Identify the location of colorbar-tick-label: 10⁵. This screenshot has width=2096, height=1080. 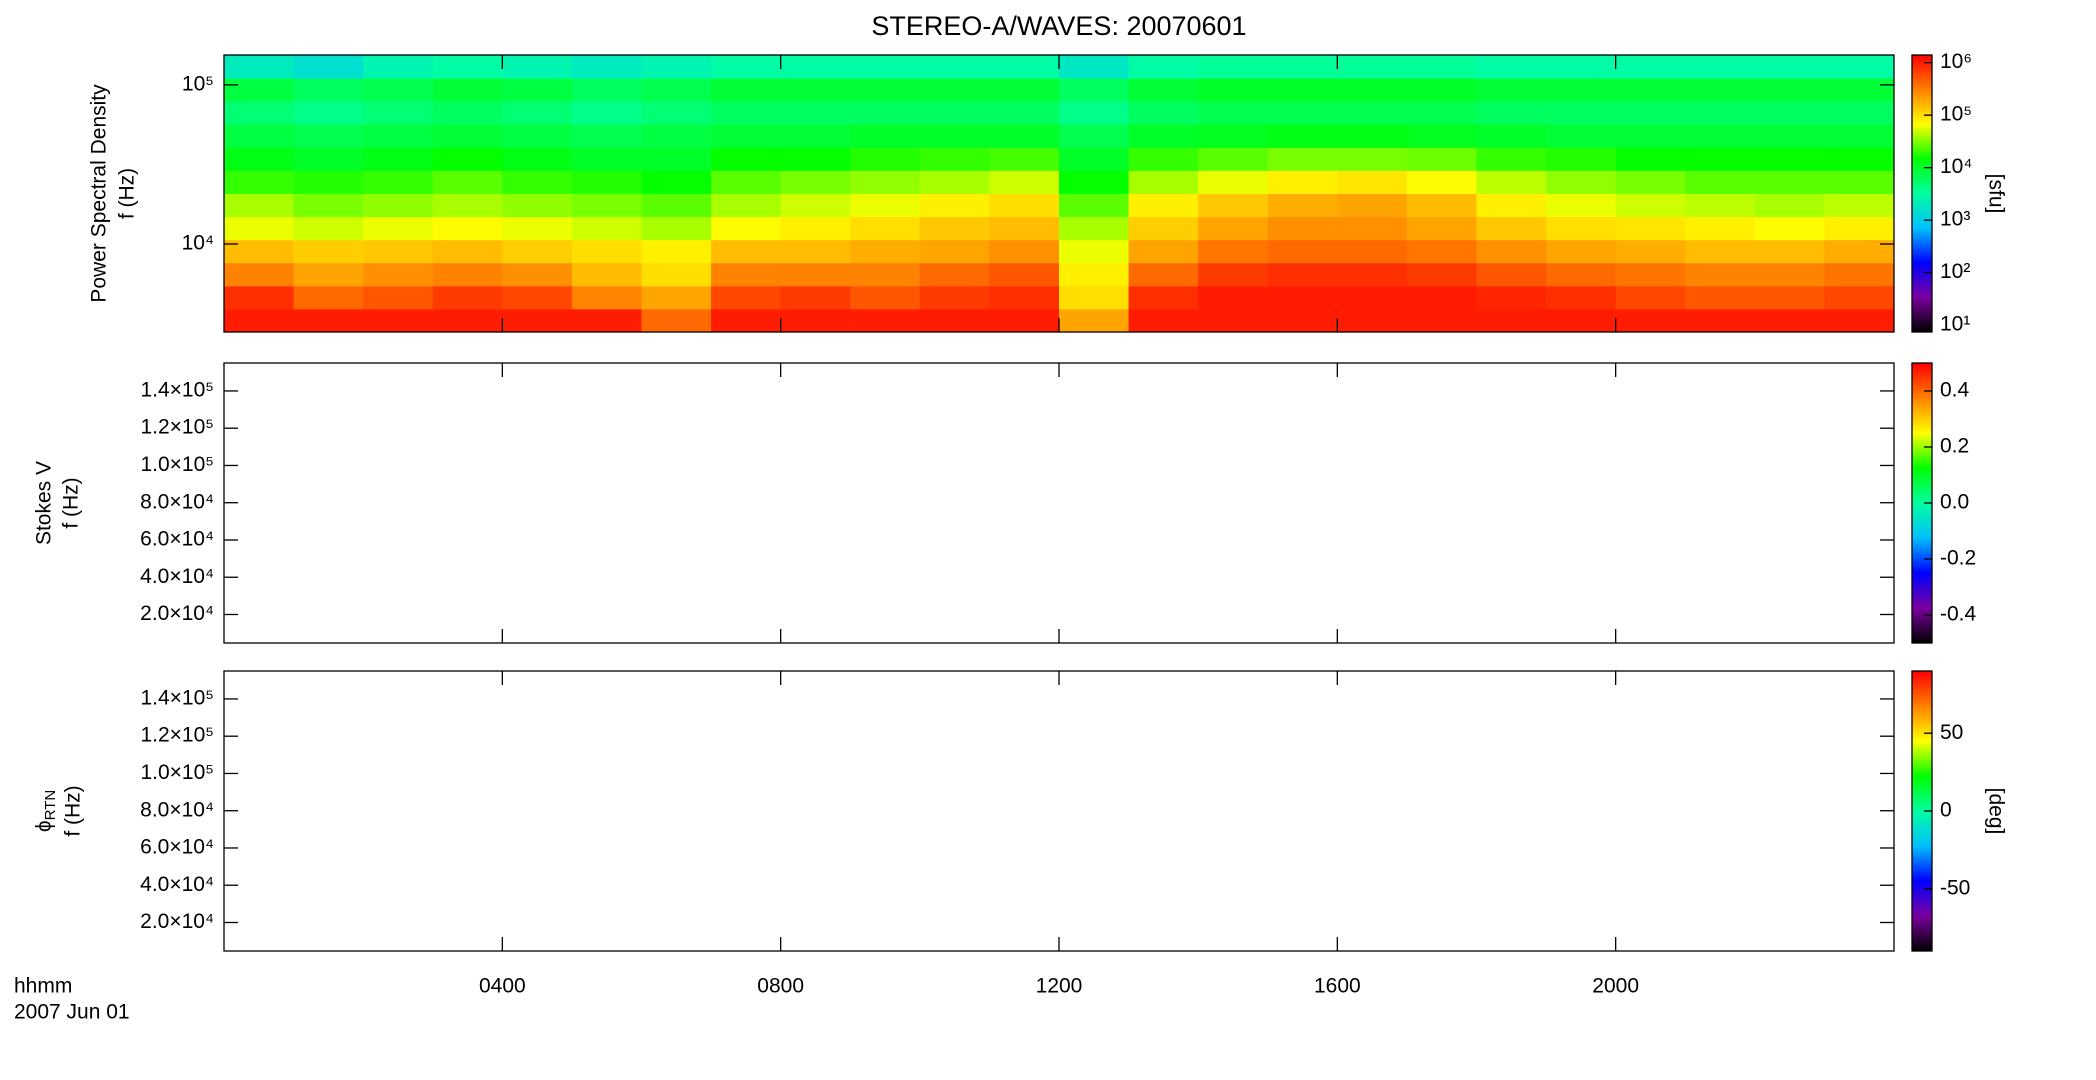
(1956, 114).